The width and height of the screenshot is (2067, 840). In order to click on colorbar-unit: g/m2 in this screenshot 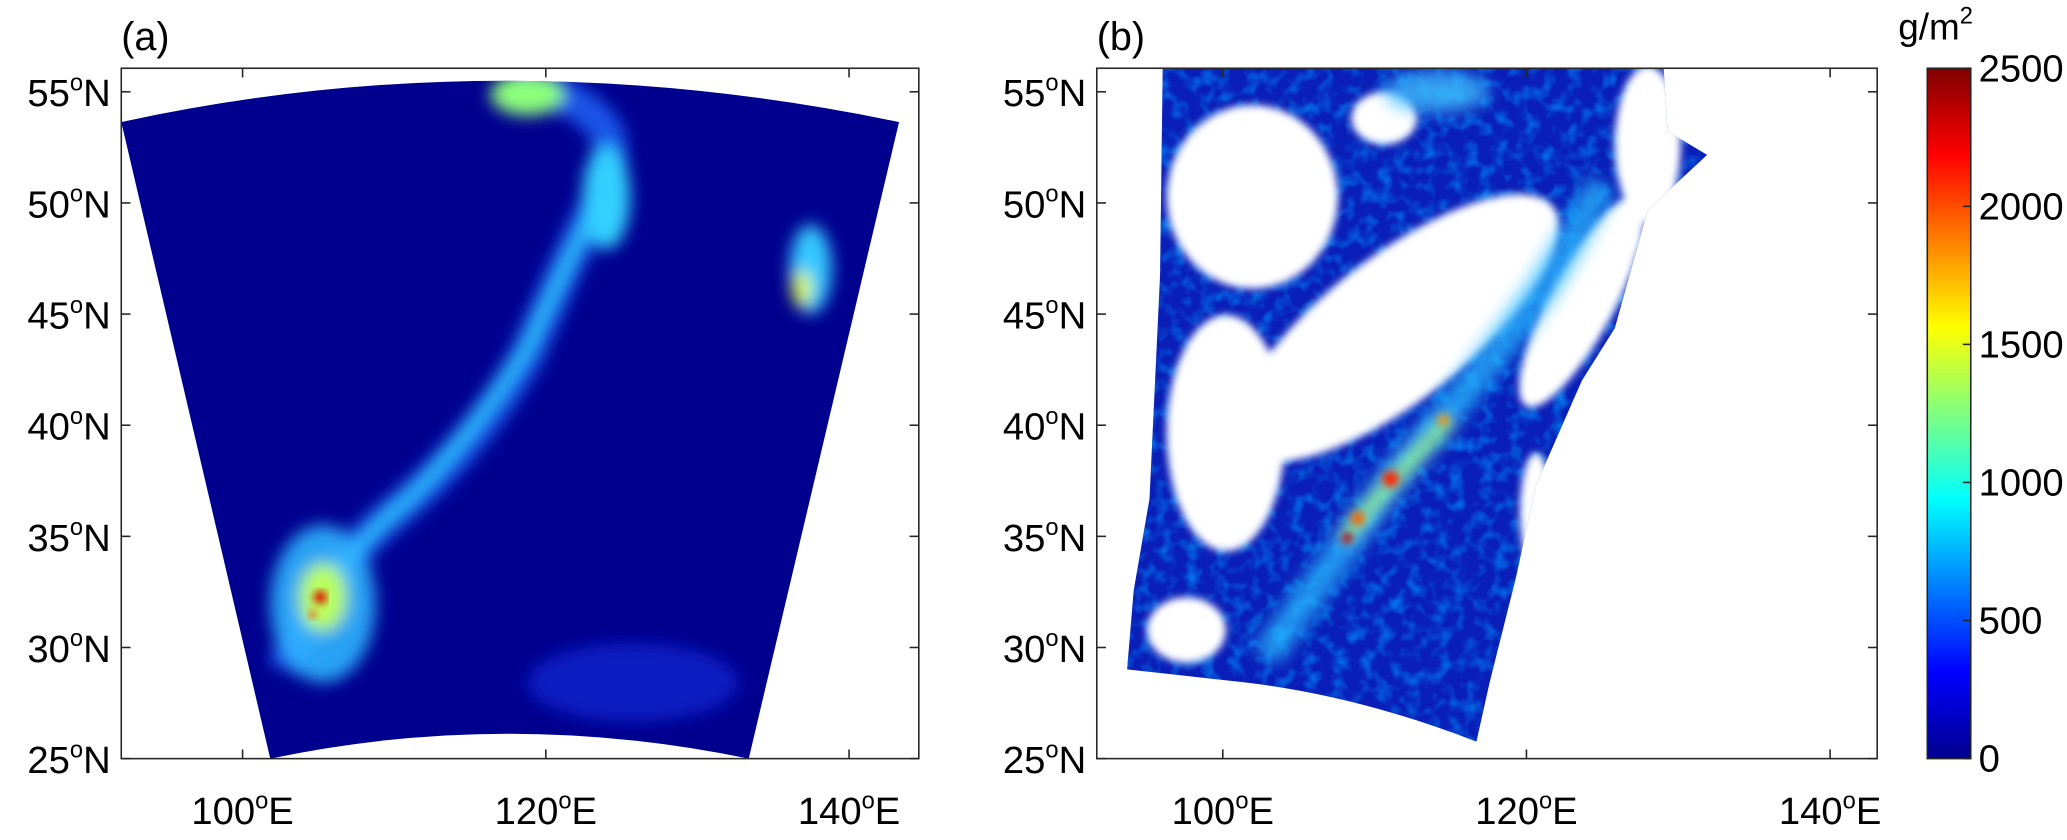, I will do `click(1935, 26)`.